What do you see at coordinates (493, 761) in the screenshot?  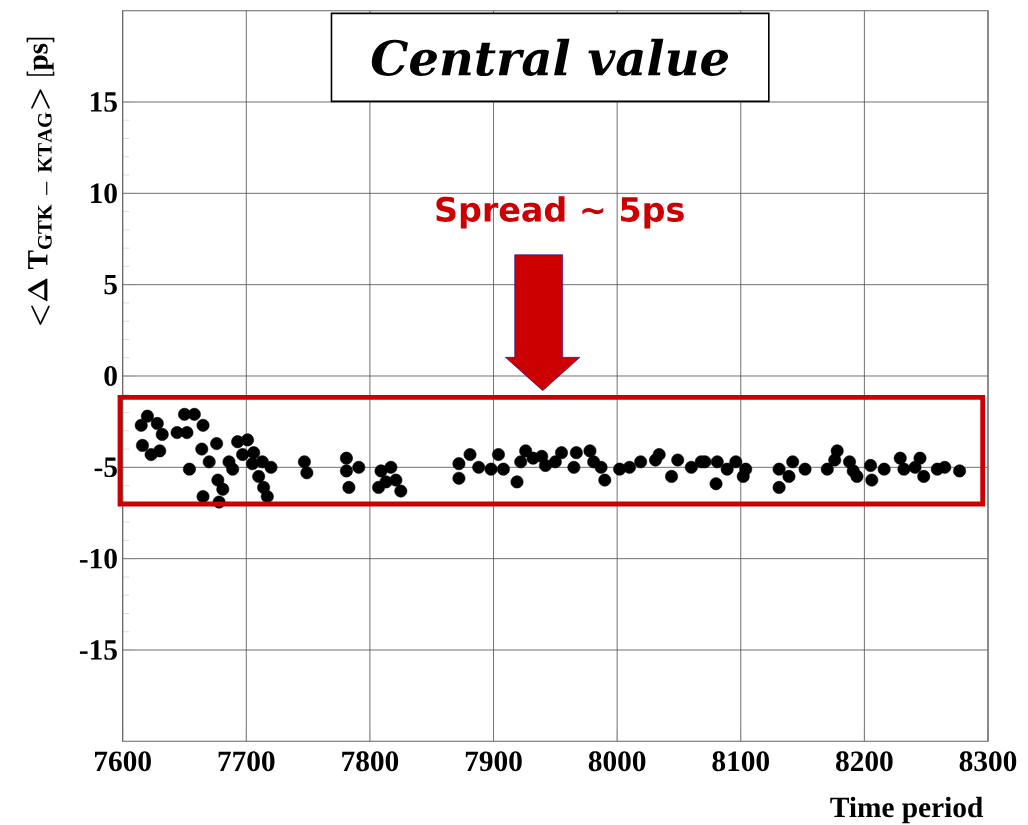 I see `x-tick-label: 7900` at bounding box center [493, 761].